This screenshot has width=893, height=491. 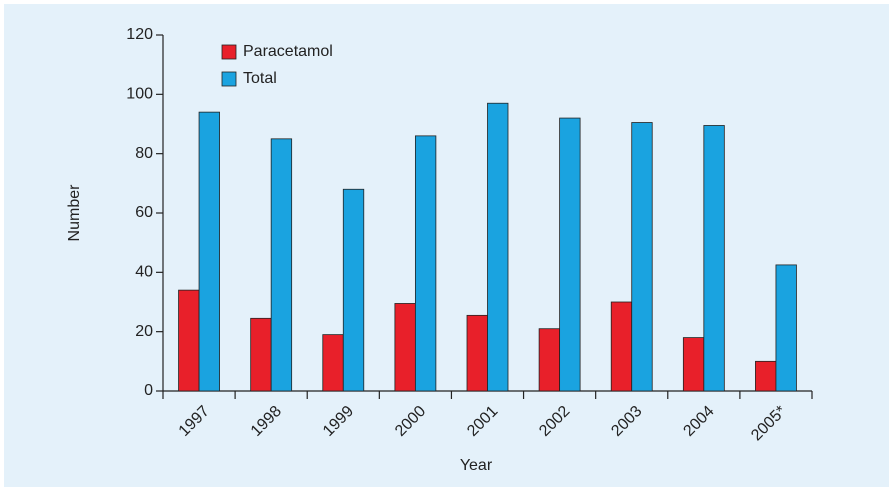 I want to click on y-tick-label: 80, so click(x=144, y=153).